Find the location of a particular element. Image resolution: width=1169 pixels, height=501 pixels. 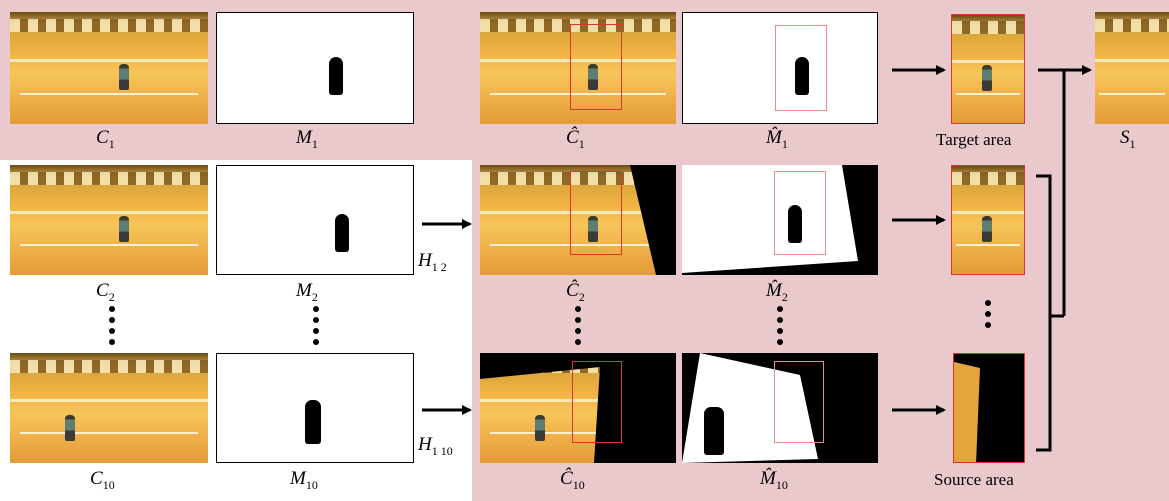

frame-c1-hat is located at coordinates (578, 68).